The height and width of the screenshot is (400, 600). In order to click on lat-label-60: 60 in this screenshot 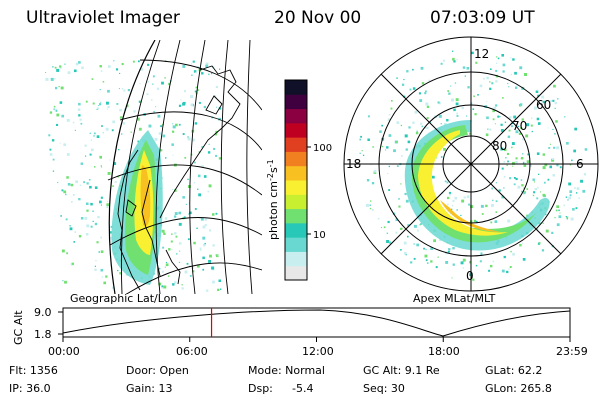, I will do `click(543, 105)`.